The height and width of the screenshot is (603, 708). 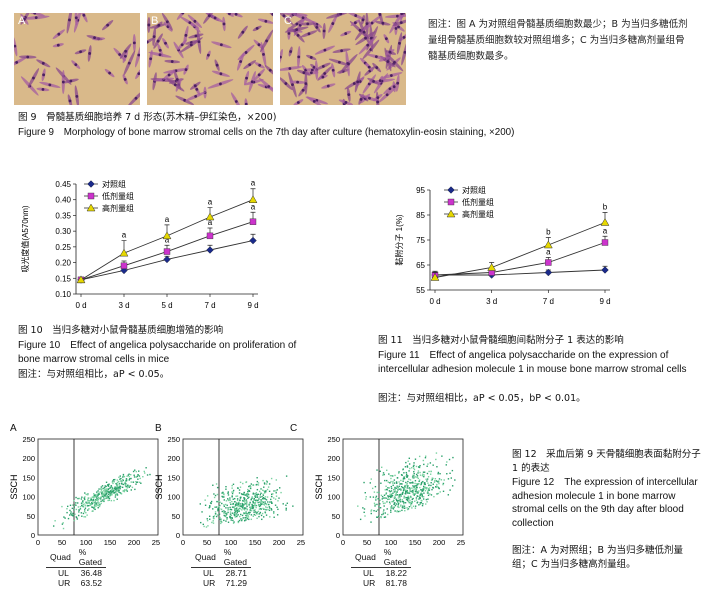 I want to click on y-tick-label: 0, so click(x=178, y=535).